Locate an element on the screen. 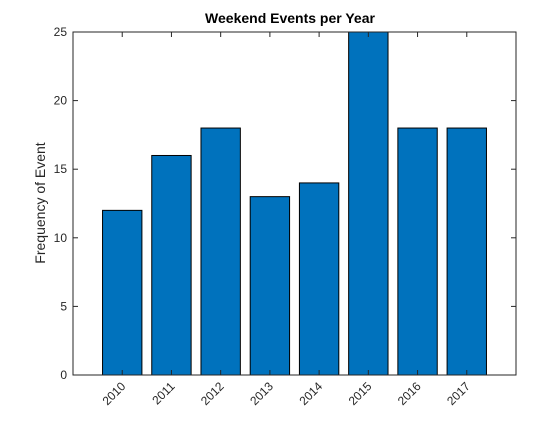 The width and height of the screenshot is (560, 425). bar-2017 is located at coordinates (466, 251).